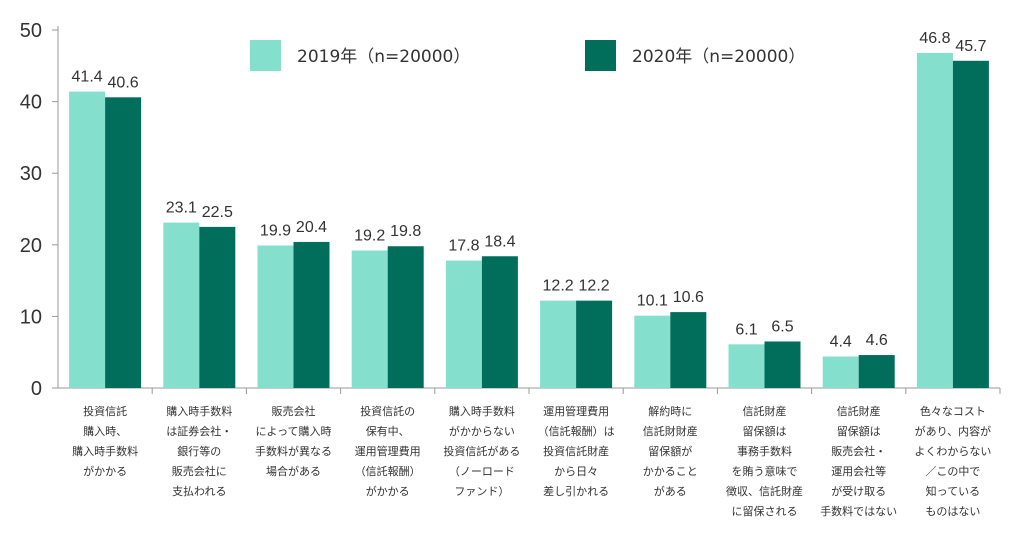  I want to click on category-label-line: 投資信託財産, so click(576, 451).